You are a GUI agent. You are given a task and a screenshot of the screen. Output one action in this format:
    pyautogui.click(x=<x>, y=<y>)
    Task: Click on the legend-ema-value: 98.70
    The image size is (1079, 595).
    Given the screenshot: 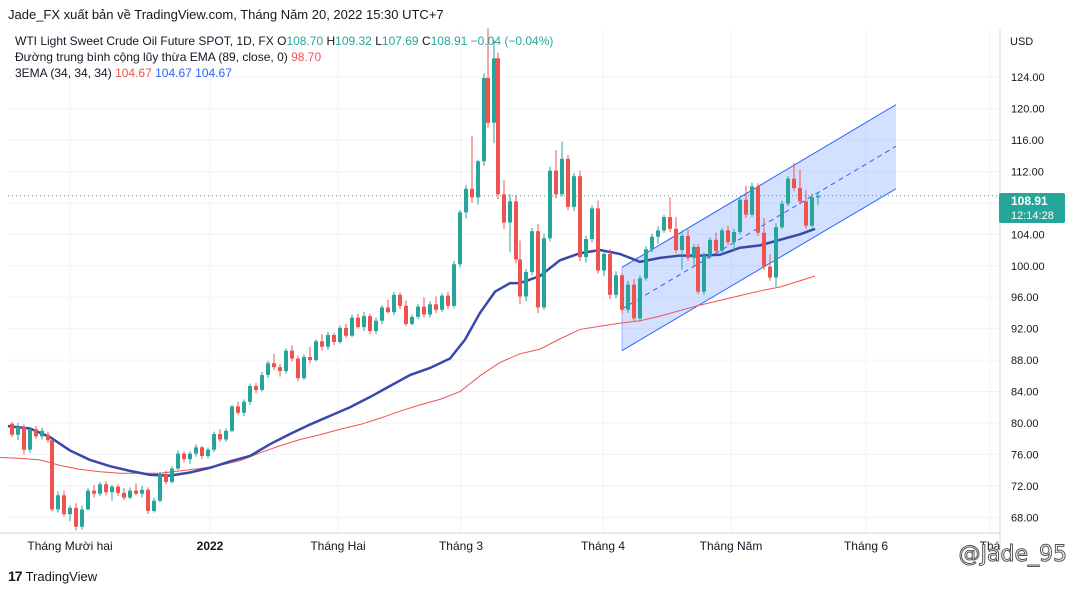 What is the action you would take?
    pyautogui.click(x=306, y=57)
    